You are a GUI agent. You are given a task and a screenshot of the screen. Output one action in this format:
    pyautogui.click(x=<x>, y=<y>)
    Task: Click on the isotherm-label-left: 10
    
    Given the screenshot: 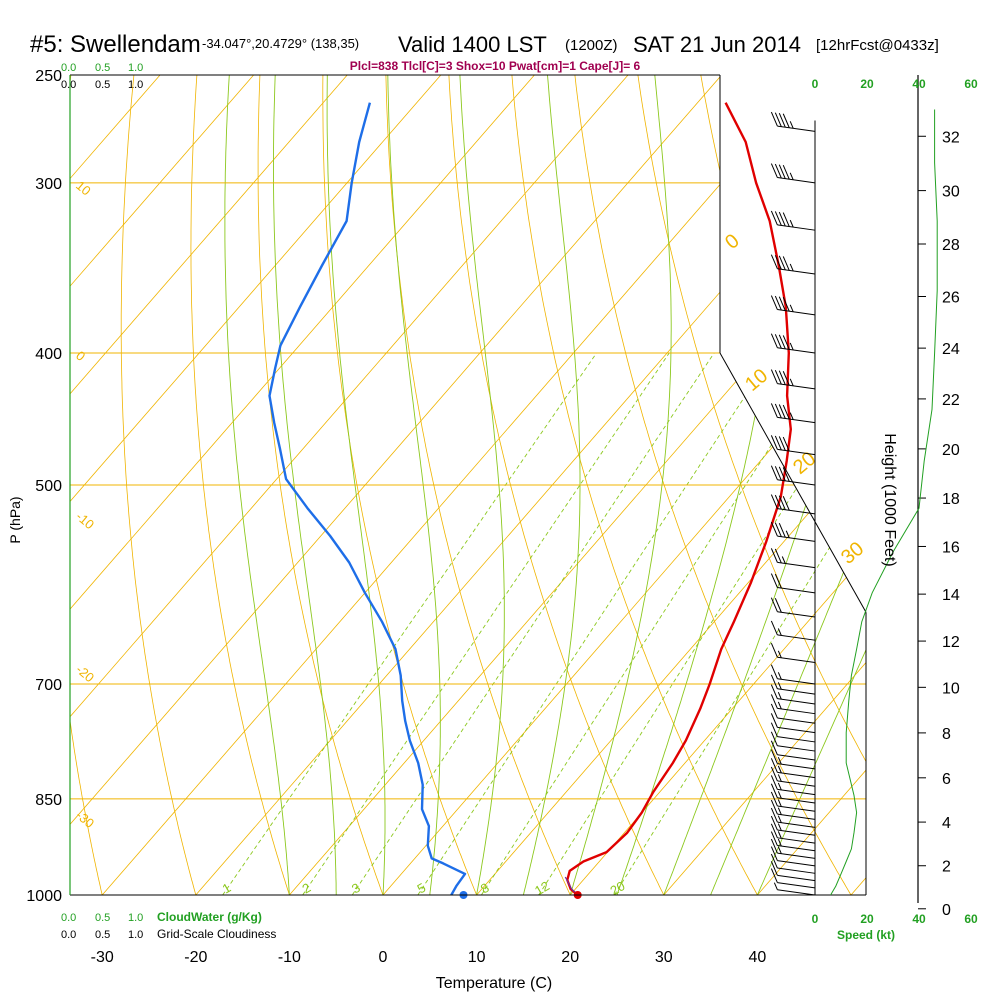 What is the action you would take?
    pyautogui.click(x=83, y=188)
    